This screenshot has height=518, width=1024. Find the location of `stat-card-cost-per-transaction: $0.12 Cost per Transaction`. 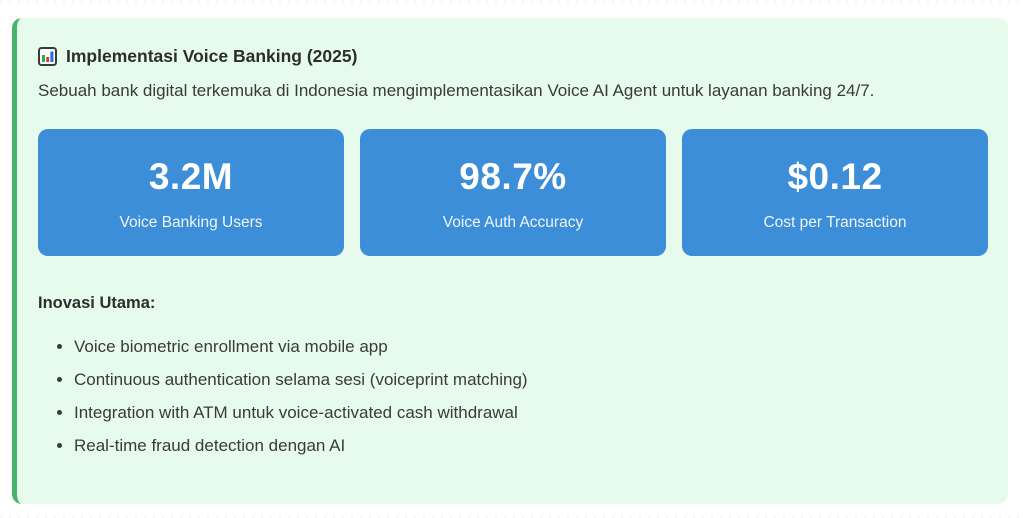

stat-card-cost-per-transaction: $0.12 Cost per Transaction is located at coordinates (835, 192).